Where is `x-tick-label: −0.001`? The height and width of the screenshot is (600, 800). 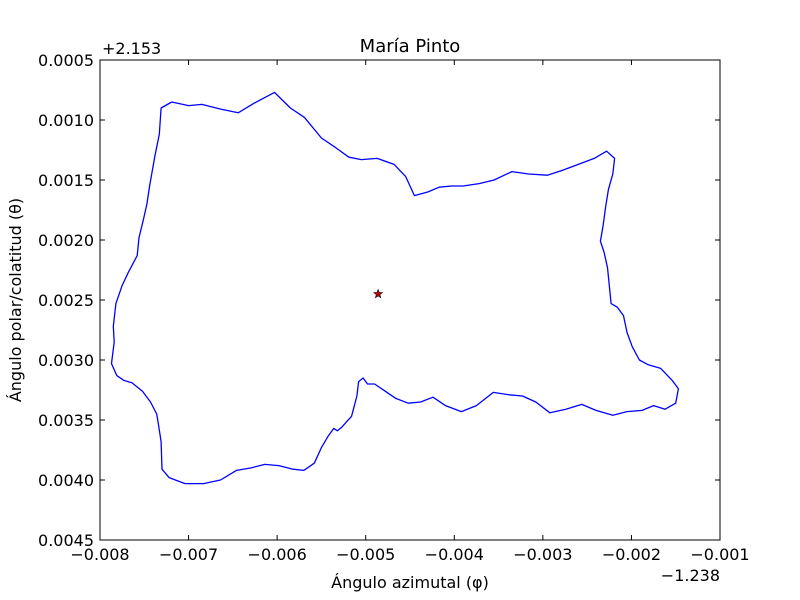
x-tick-label: −0.001 is located at coordinates (719, 554).